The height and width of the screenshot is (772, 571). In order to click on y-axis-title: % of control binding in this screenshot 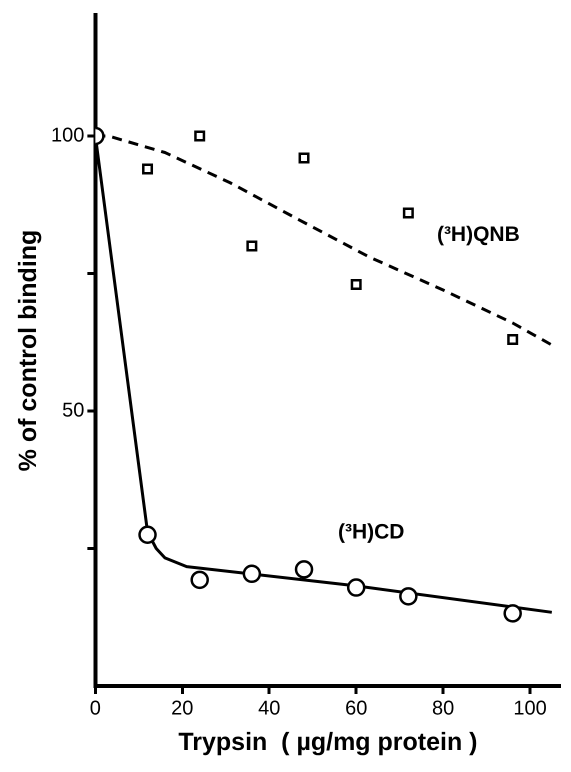, I will do `click(28, 351)`.